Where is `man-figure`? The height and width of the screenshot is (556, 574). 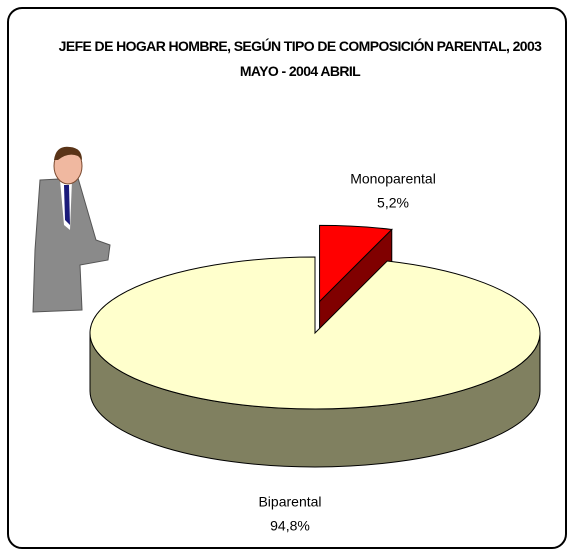
man-figure is located at coordinates (71, 229).